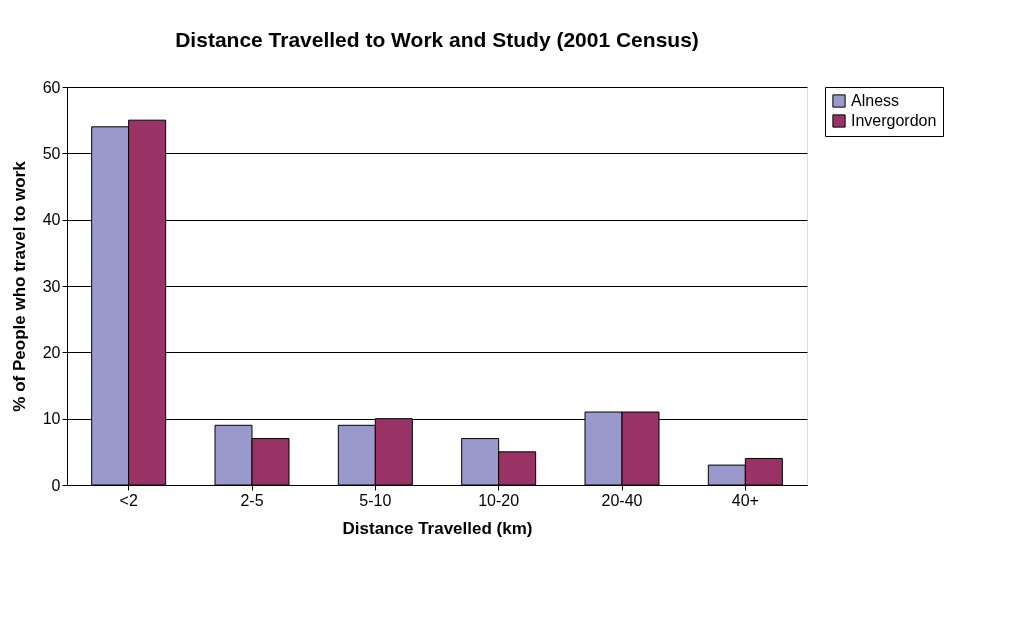  Describe the element at coordinates (622, 500) in the screenshot. I see `x-tick-label: 20-40` at that location.